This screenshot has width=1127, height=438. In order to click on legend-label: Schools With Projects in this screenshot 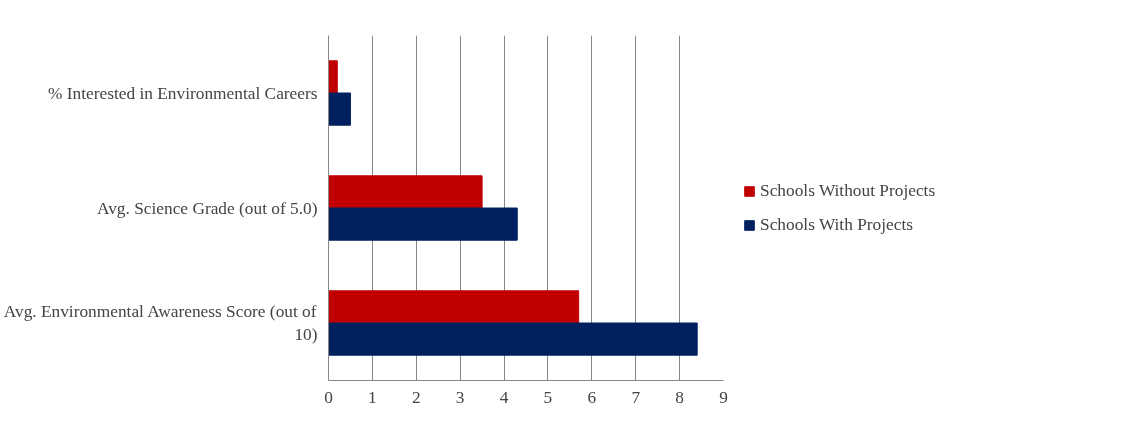, I will do `click(837, 224)`.